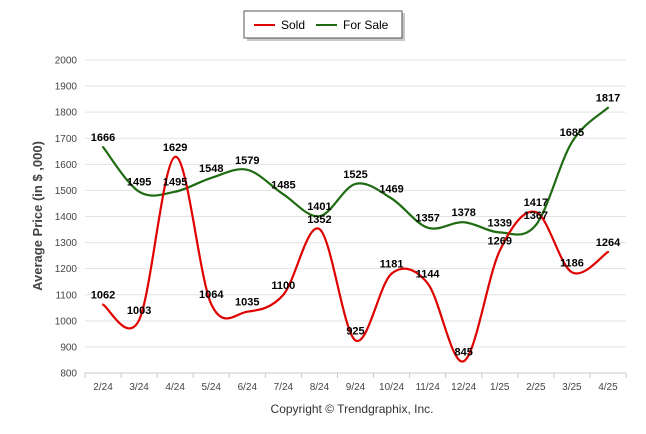  Describe the element at coordinates (355, 175) in the screenshot. I see `data-label-for-sale: 1525` at that location.